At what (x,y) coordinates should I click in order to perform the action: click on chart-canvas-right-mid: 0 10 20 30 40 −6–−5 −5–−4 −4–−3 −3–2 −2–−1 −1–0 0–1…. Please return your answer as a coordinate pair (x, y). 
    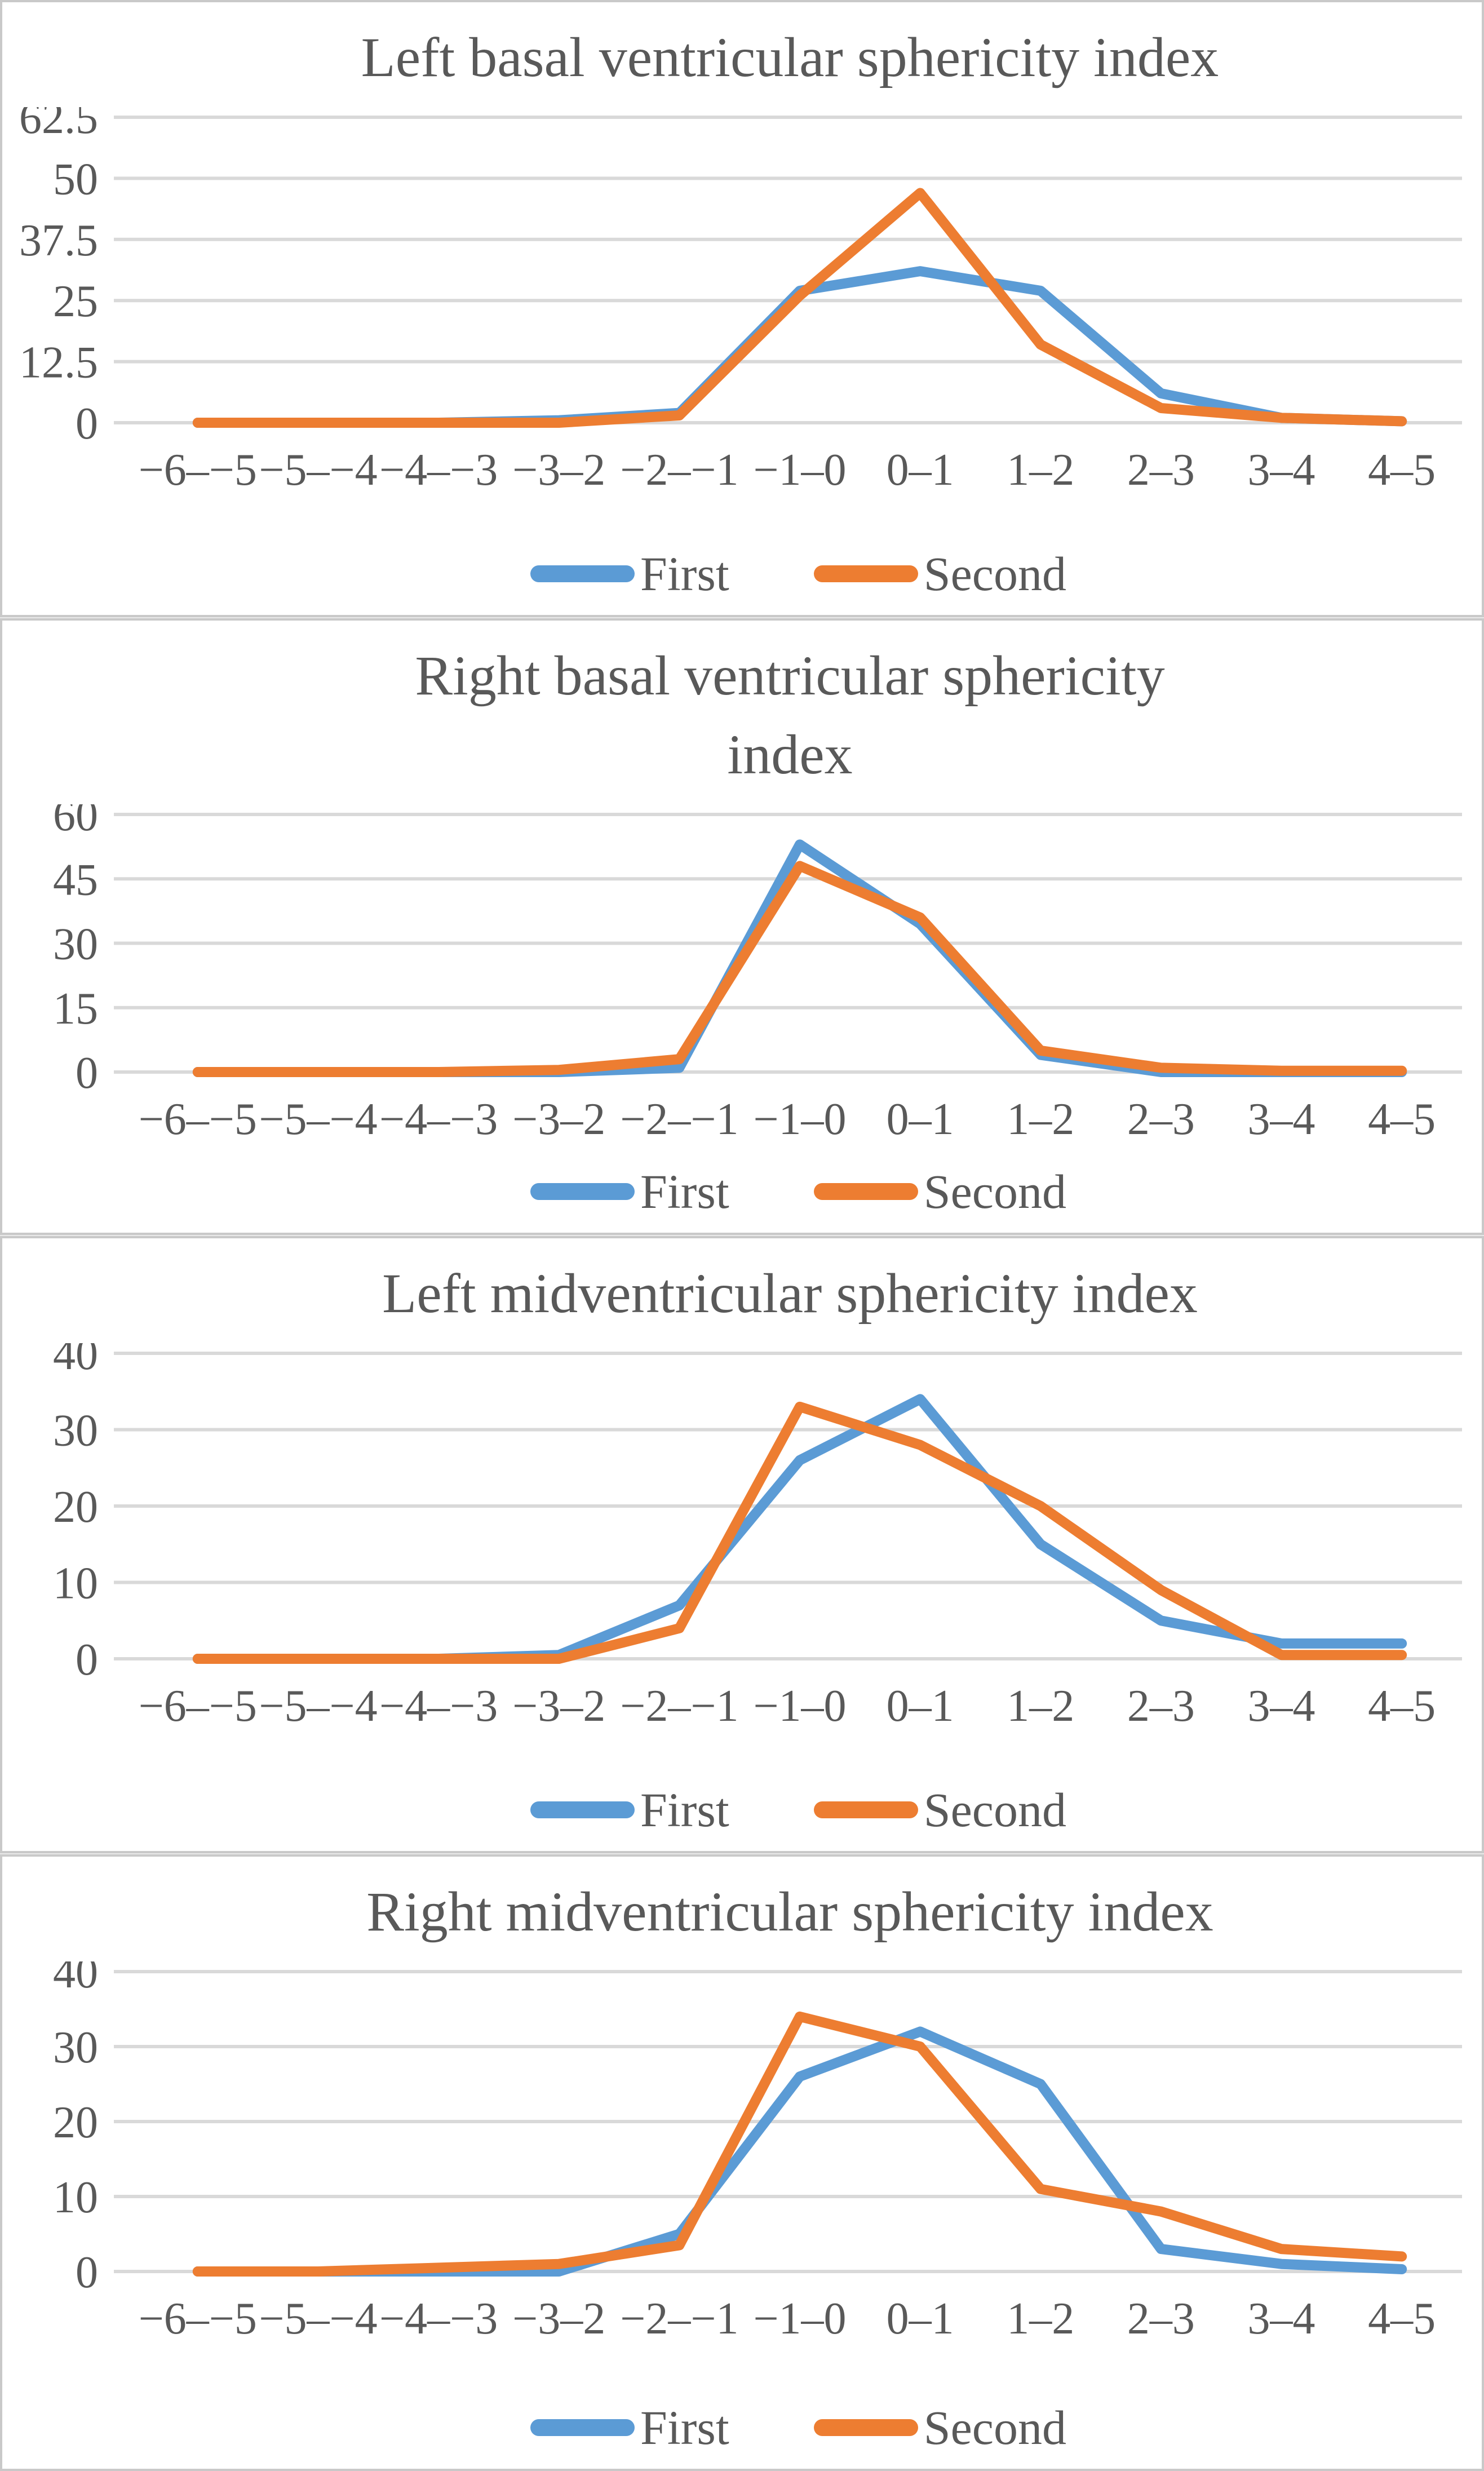
    Looking at the image, I should click on (757, 2152).